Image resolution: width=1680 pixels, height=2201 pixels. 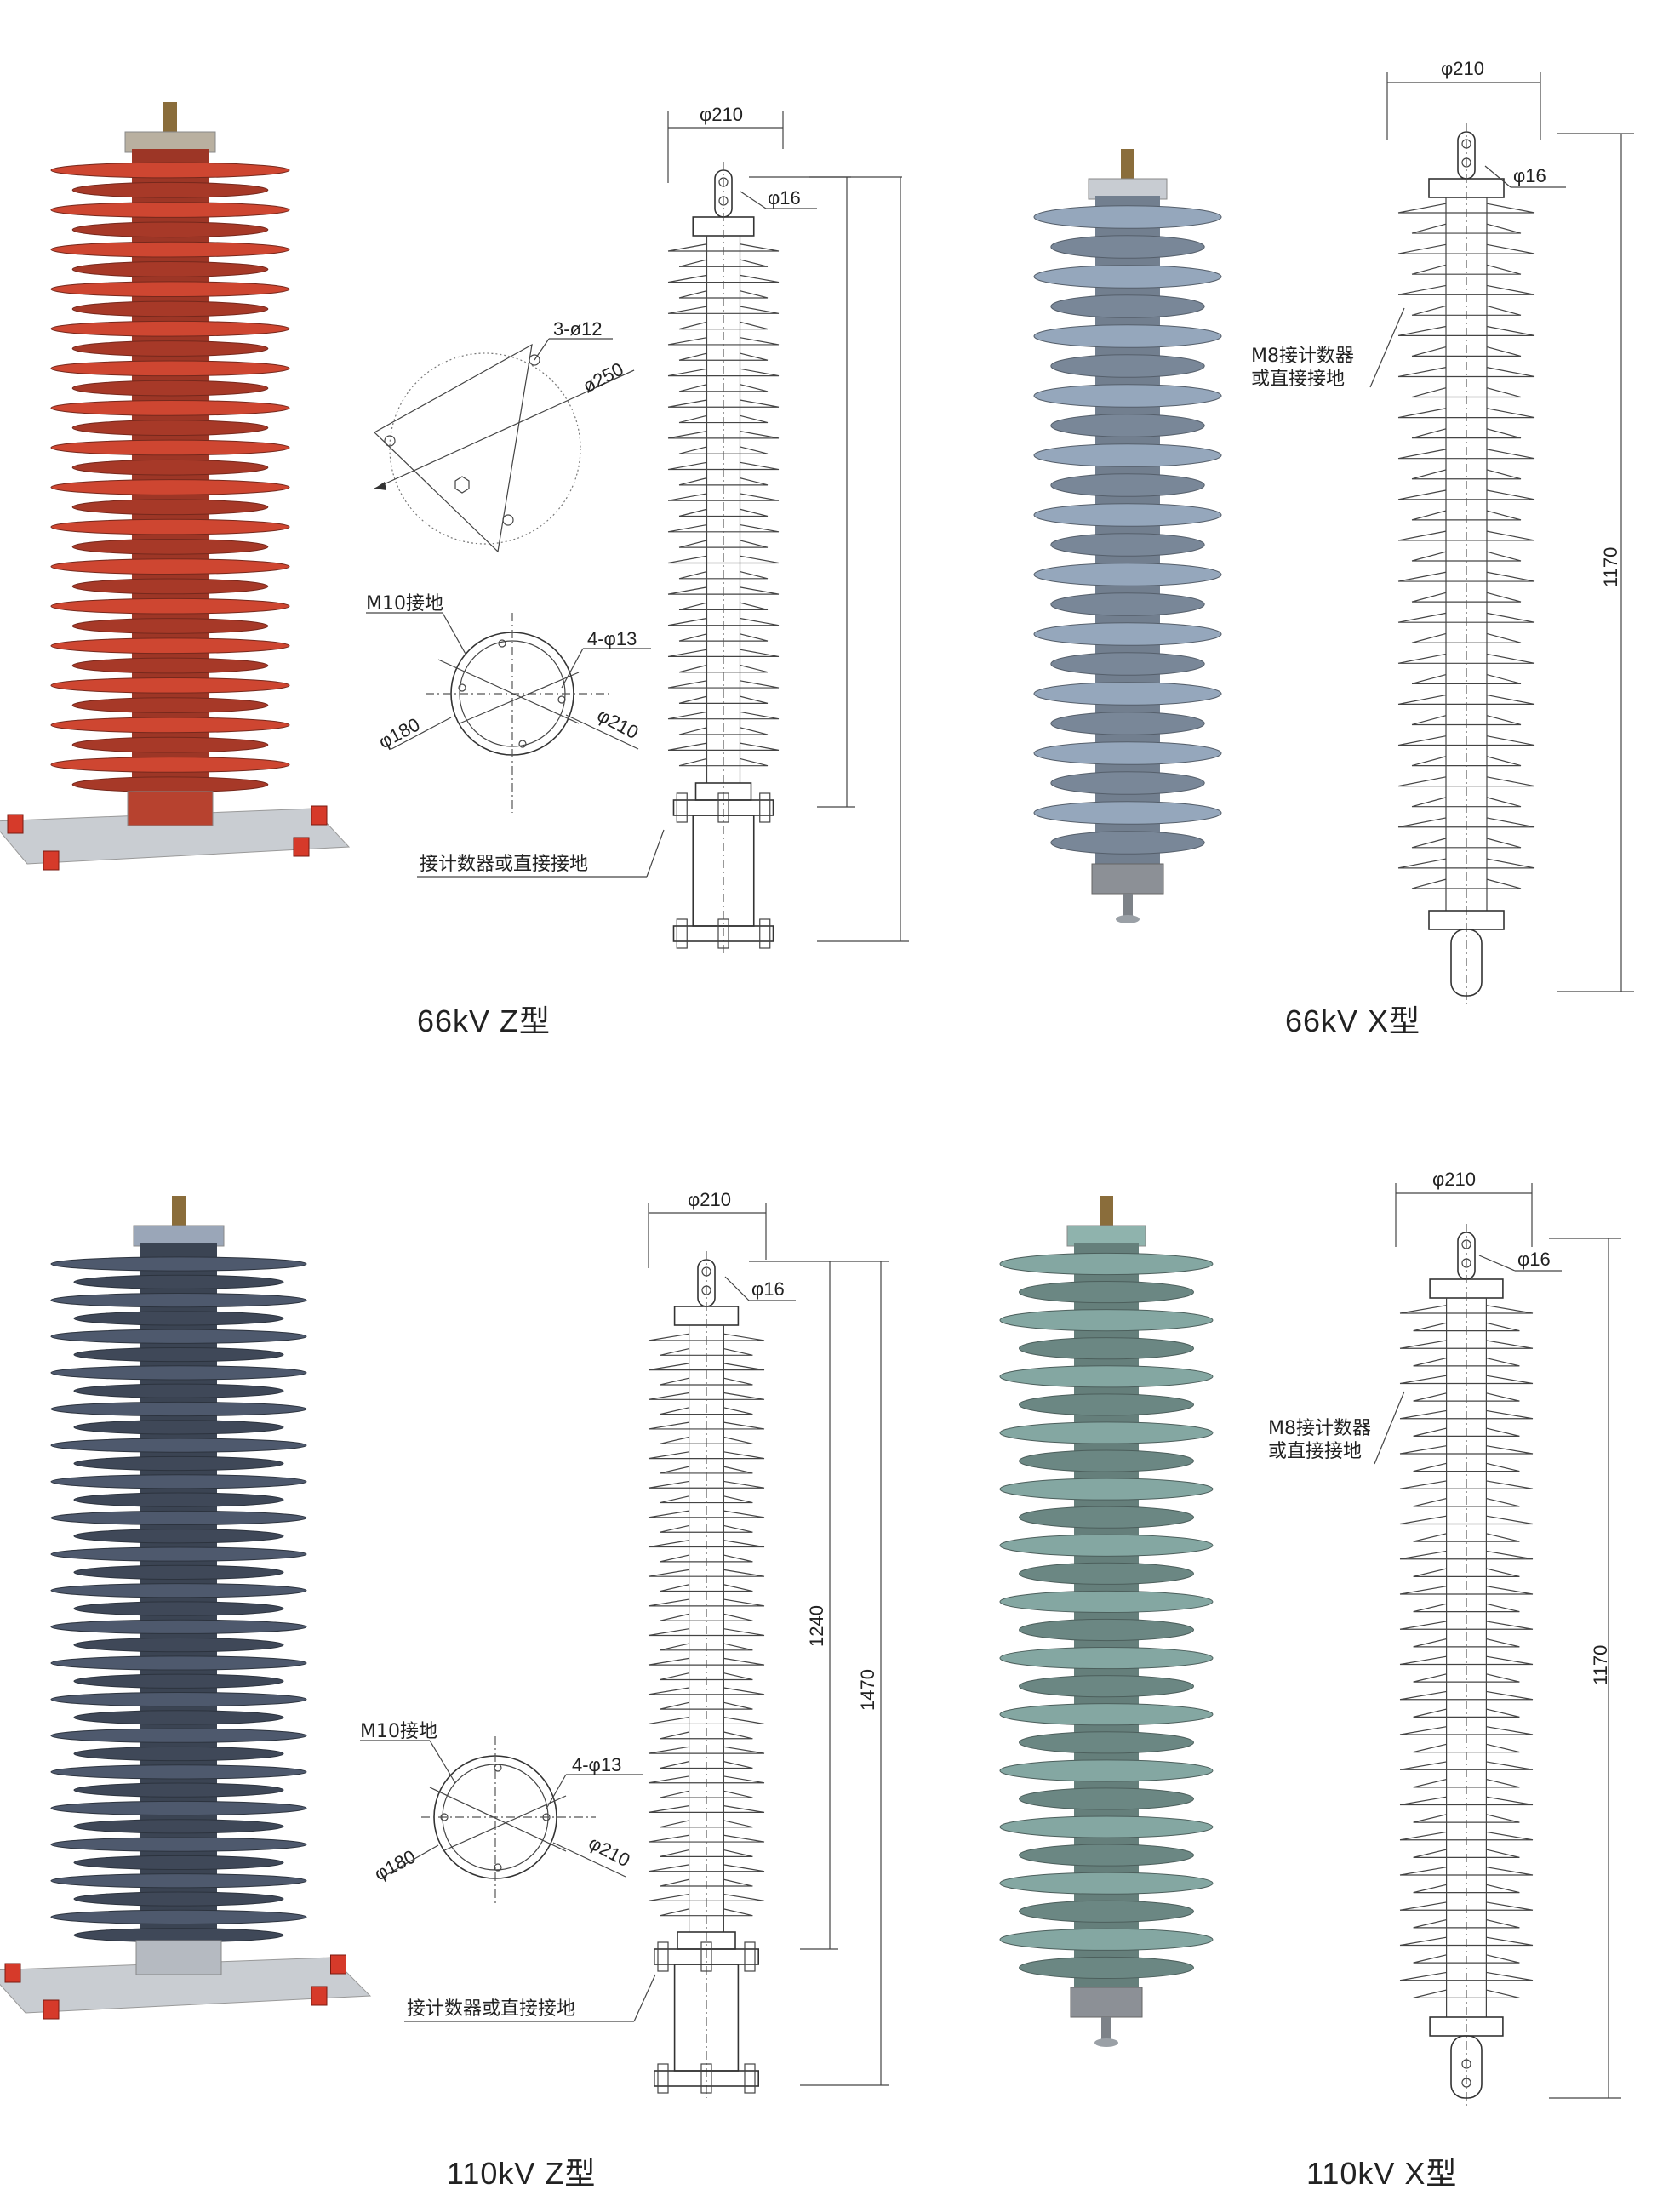 I want to click on bottom-stud, so click(x=1128, y=906).